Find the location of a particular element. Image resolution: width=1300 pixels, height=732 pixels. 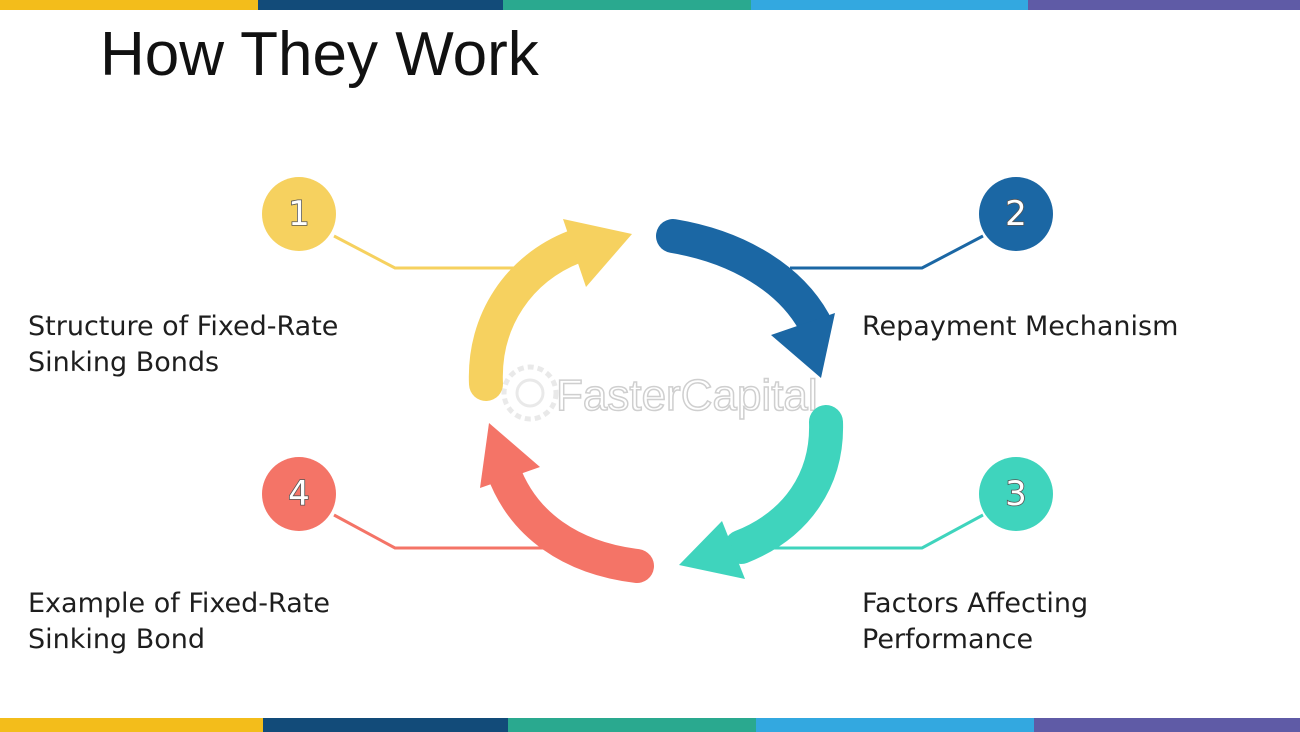

cycle-arrow-red is located at coordinates (567, 503).